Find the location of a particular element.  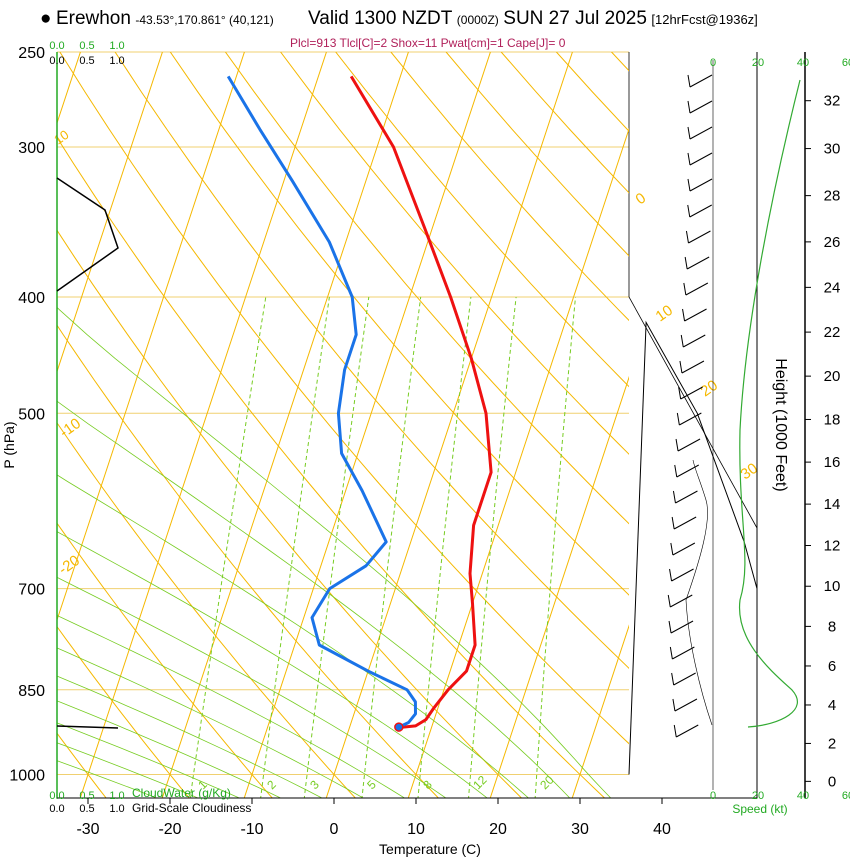

height-tick-label: 22 is located at coordinates (832, 332).